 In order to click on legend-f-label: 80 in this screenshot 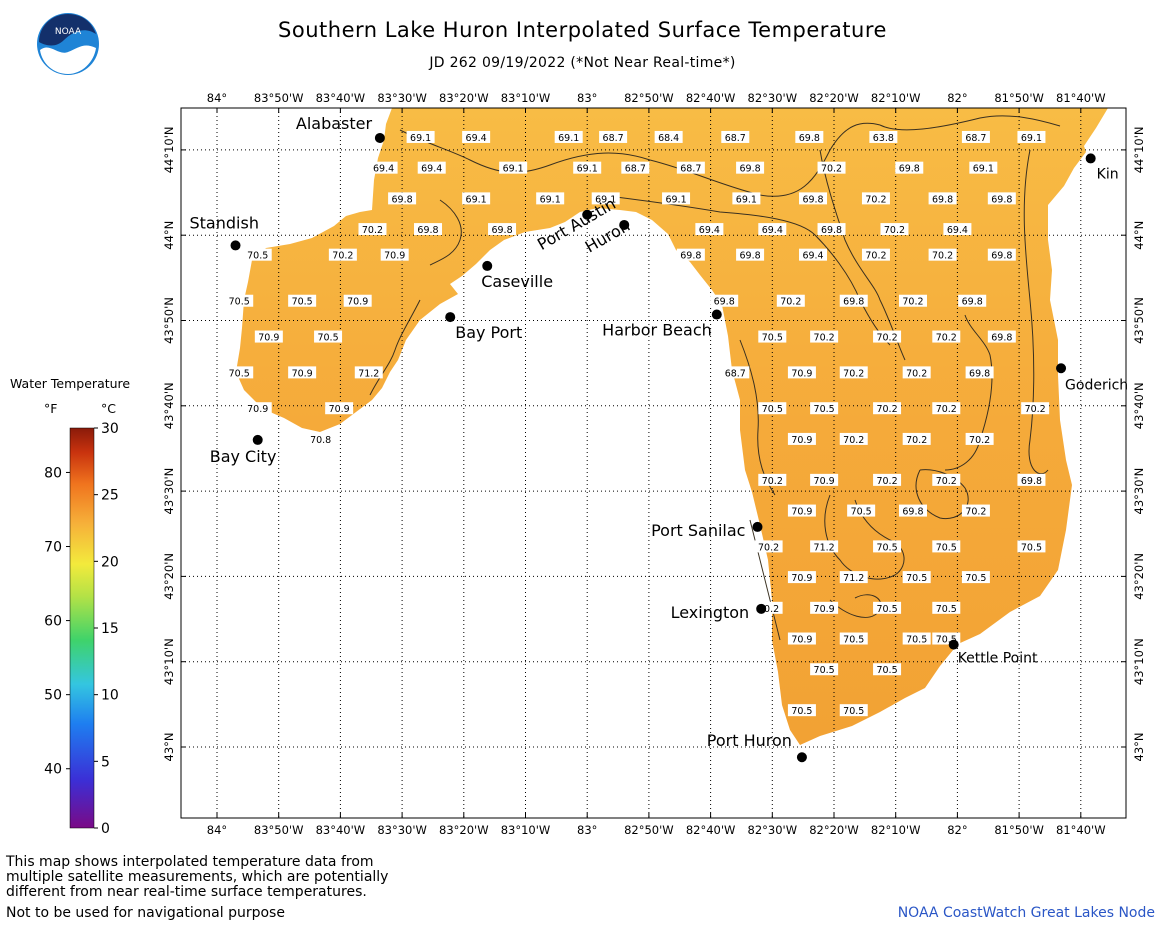, I will do `click(53, 473)`.